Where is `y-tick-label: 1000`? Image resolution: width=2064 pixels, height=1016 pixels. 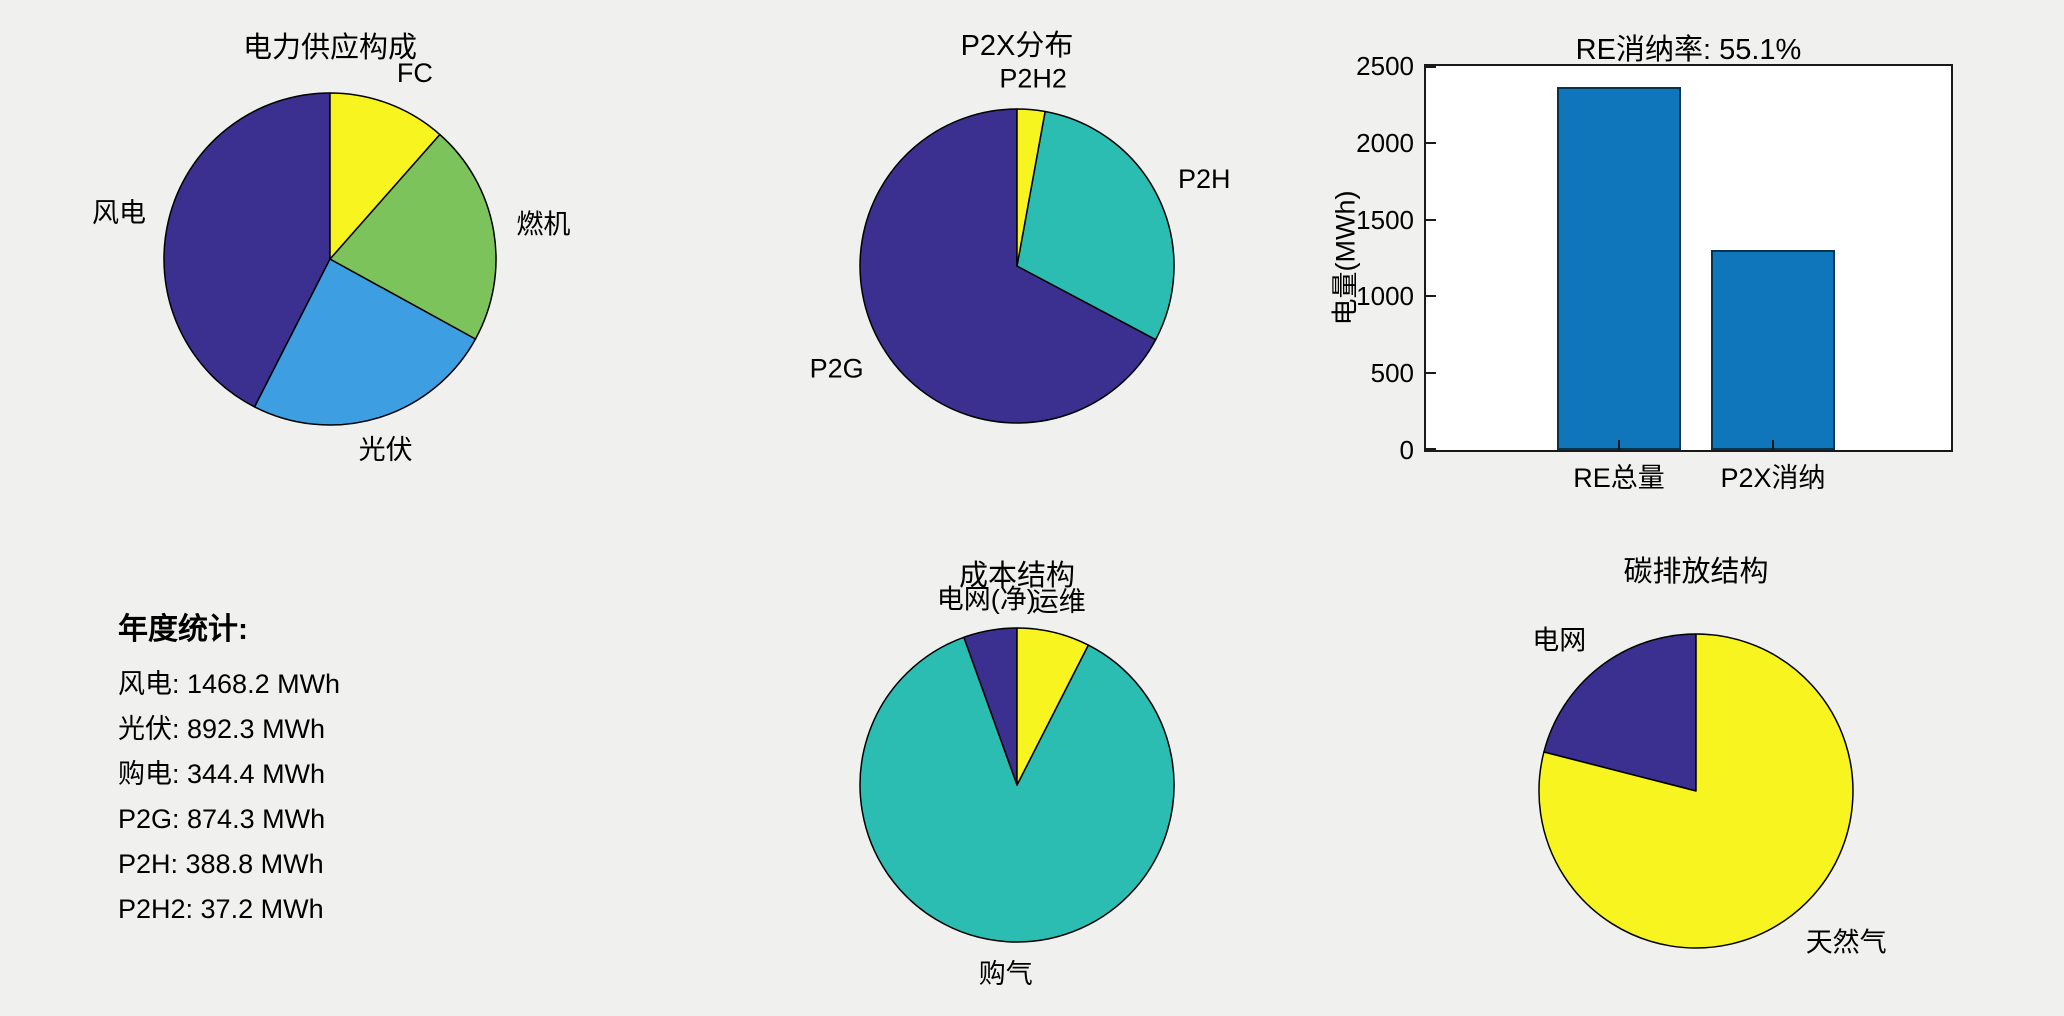
y-tick-label: 1000 is located at coordinates (1385, 296).